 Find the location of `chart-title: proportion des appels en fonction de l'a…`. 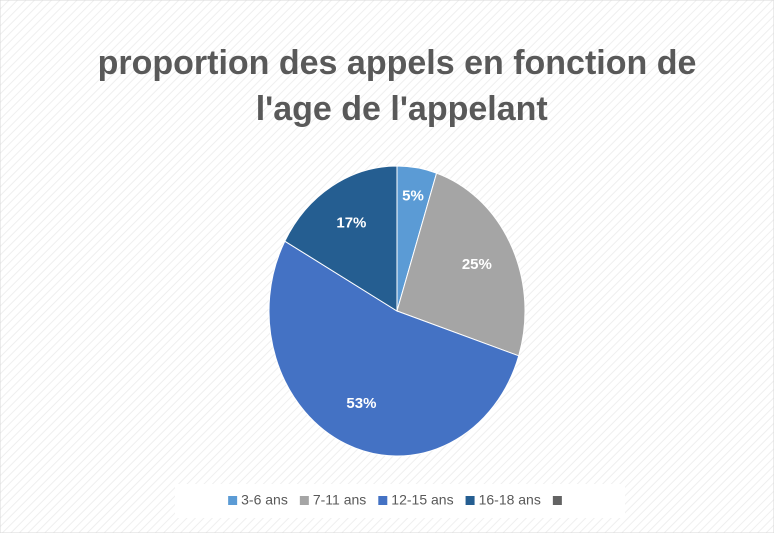

chart-title: proportion des appels en fonction de l'a… is located at coordinates (397, 86).